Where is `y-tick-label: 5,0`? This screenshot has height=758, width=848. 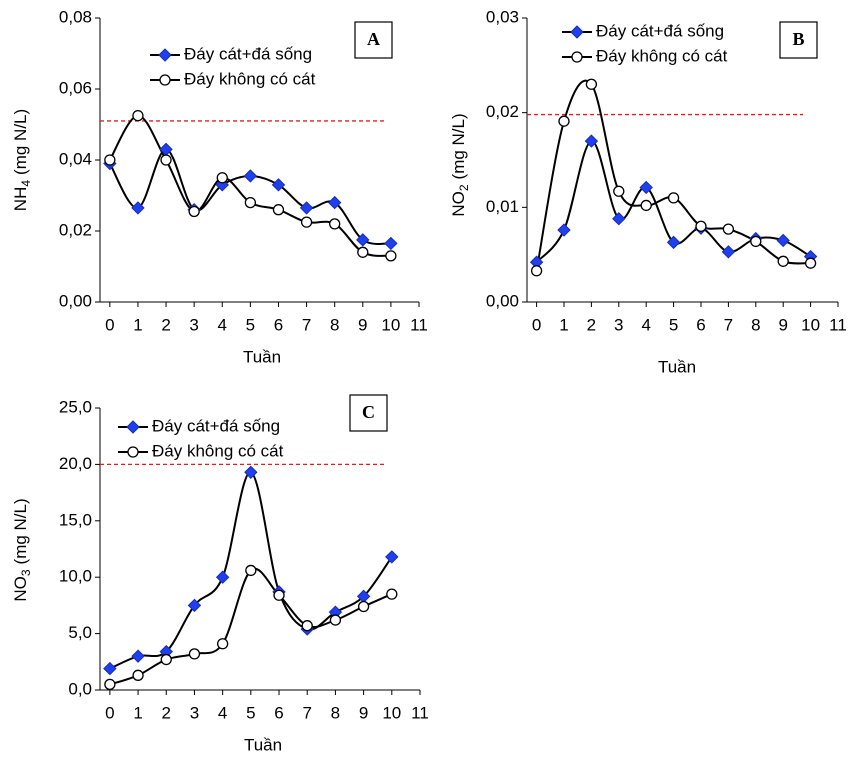
y-tick-label: 5,0 is located at coordinates (80, 632).